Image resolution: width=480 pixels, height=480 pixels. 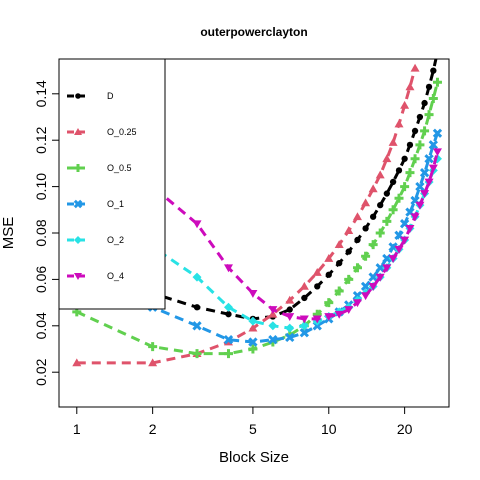 I want to click on legend-item: O_2, so click(x=95, y=240).